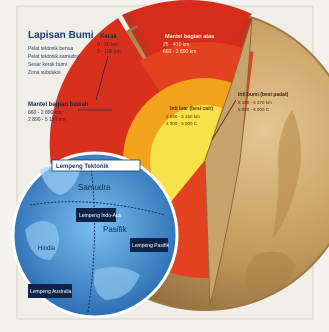 This screenshot has width=329, height=332. I want to click on plate-boundary, so click(91, 236).